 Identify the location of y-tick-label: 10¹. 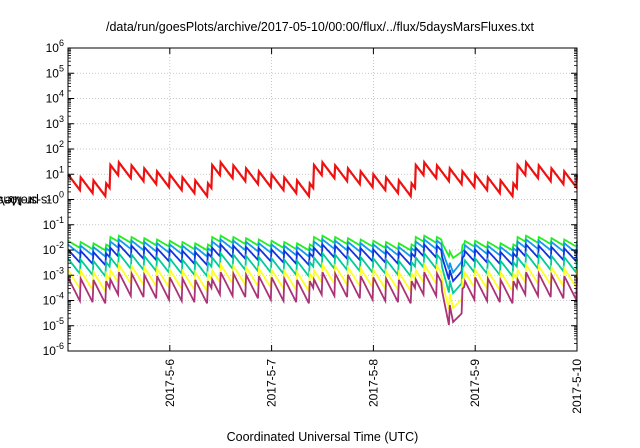
(55, 172).